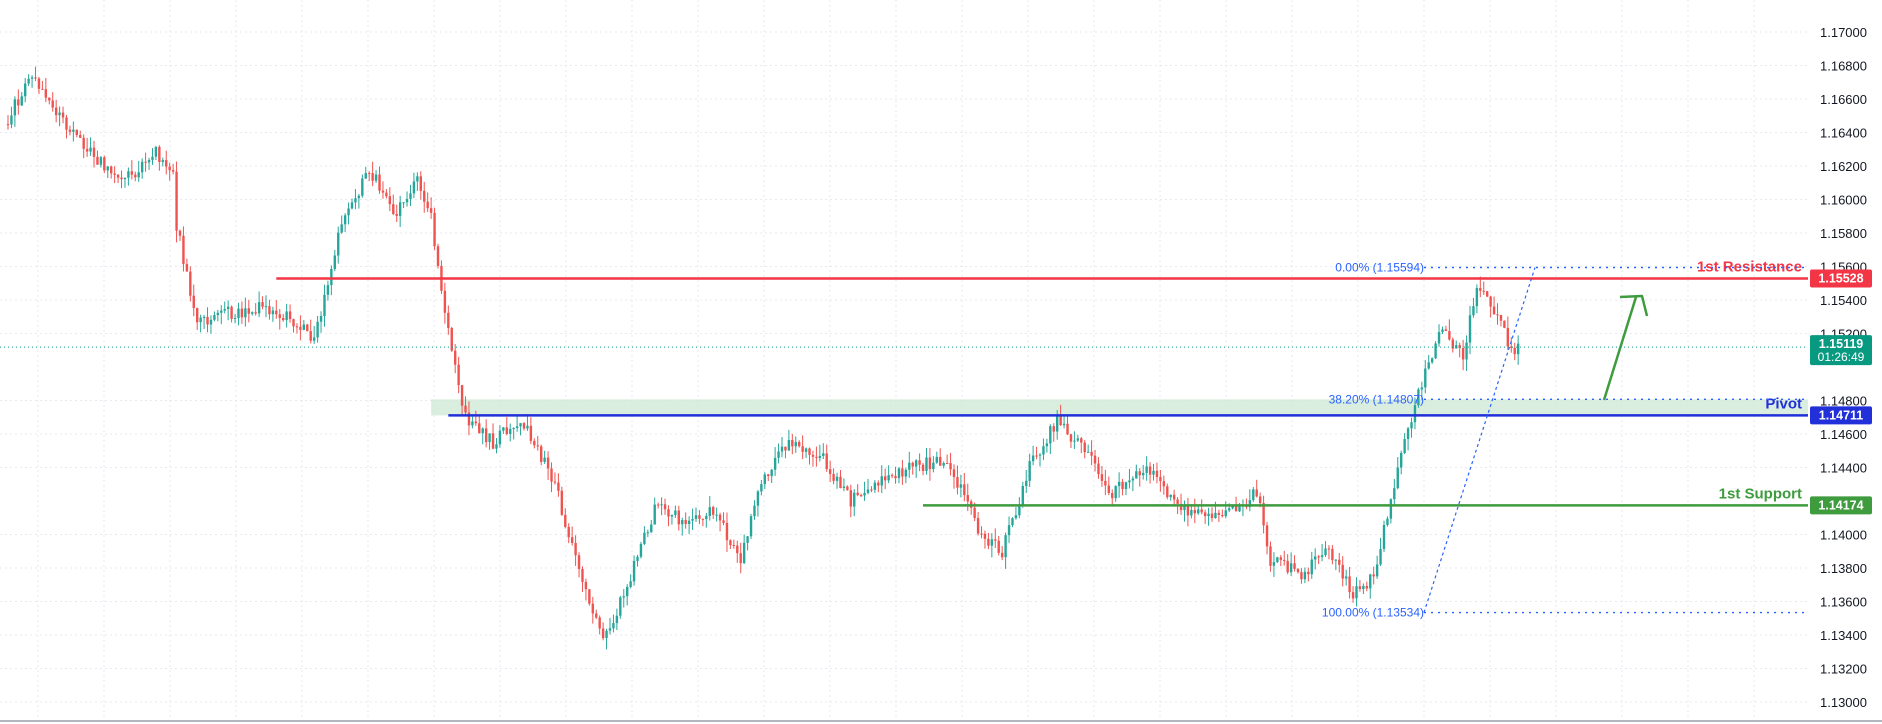 This screenshot has width=1882, height=724. What do you see at coordinates (1625, 347) in the screenshot?
I see `green-arrow` at bounding box center [1625, 347].